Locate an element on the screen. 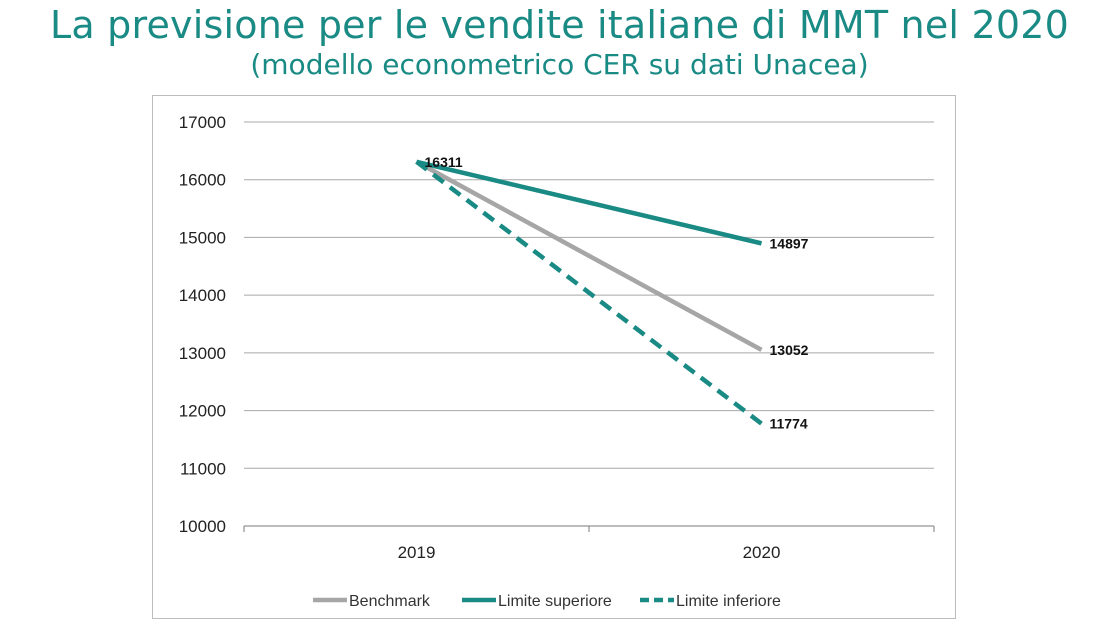 This screenshot has width=1119, height=637. legend-label: Limite superiore is located at coordinates (555, 601).